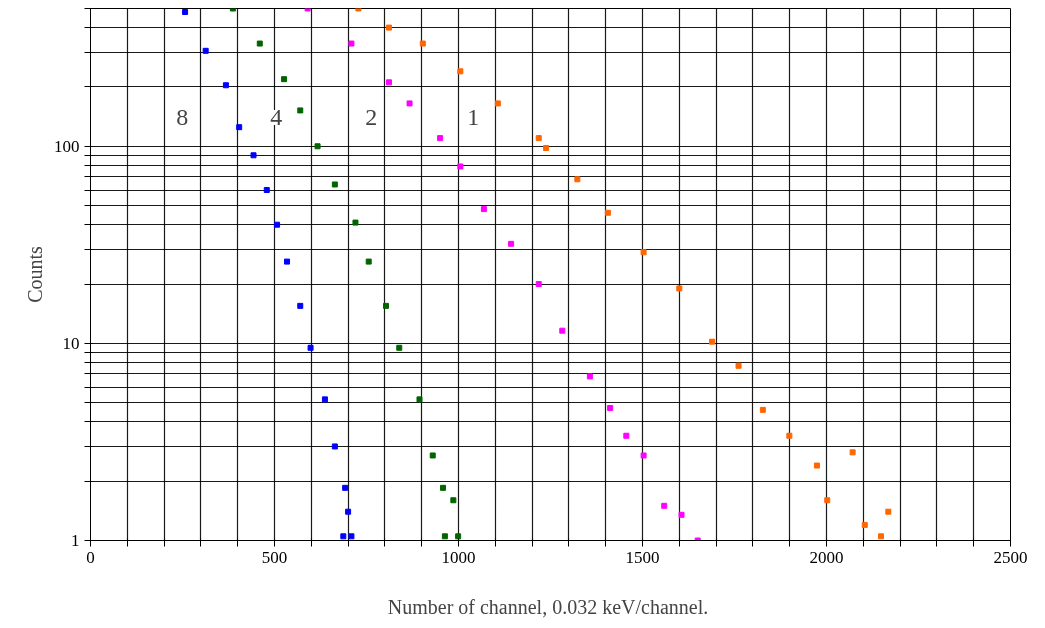 This screenshot has height=628, width=1045. What do you see at coordinates (182, 116) in the screenshot?
I see `annotation: 8` at bounding box center [182, 116].